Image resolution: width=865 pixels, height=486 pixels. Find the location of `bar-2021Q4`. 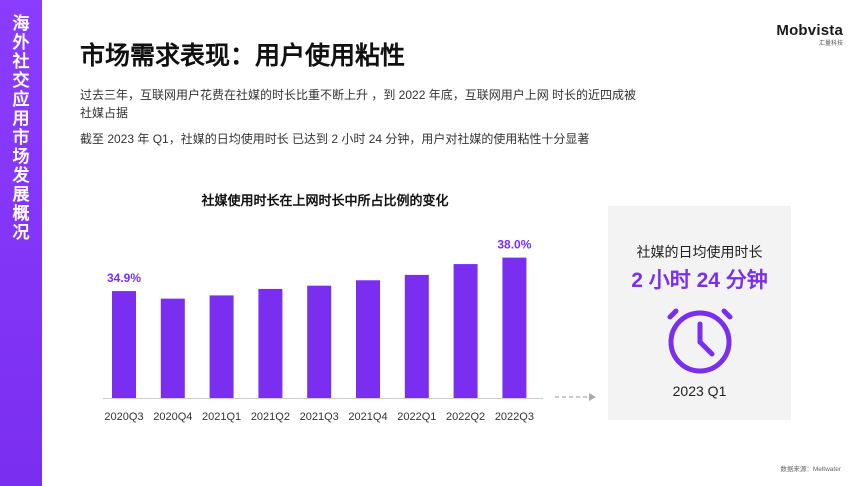

bar-2021Q4 is located at coordinates (368, 339).